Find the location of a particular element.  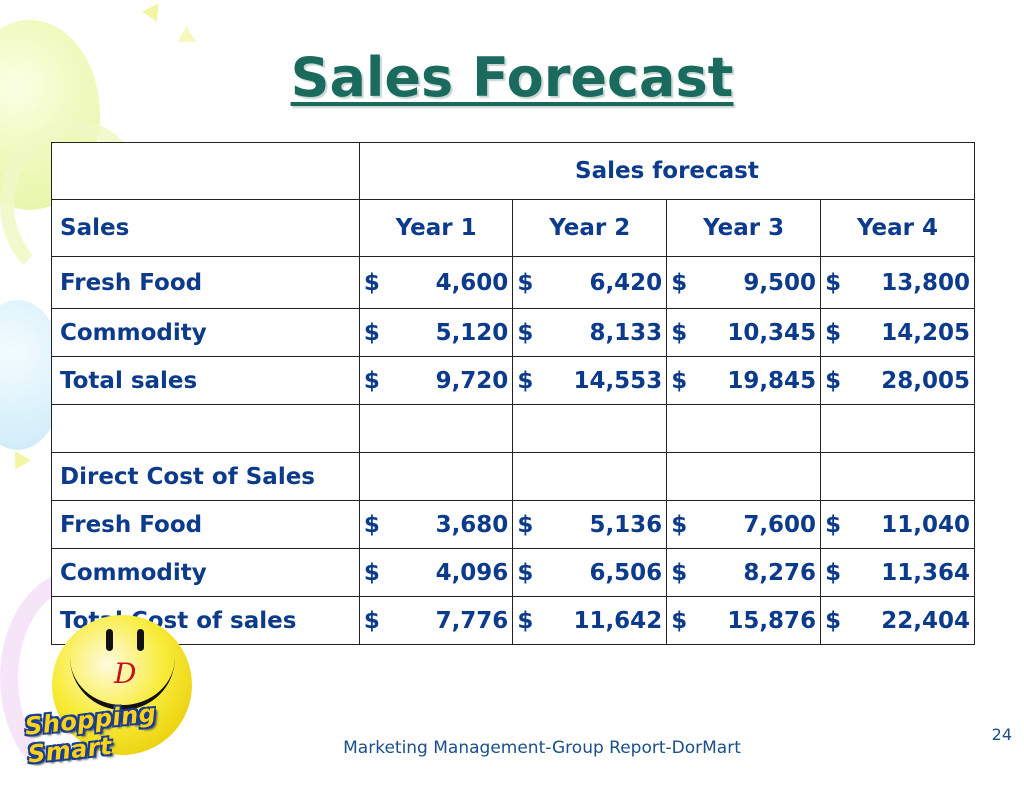

table-header-row: Sales Year 1 Year 2 Year 3 Year 4 is located at coordinates (513, 228).